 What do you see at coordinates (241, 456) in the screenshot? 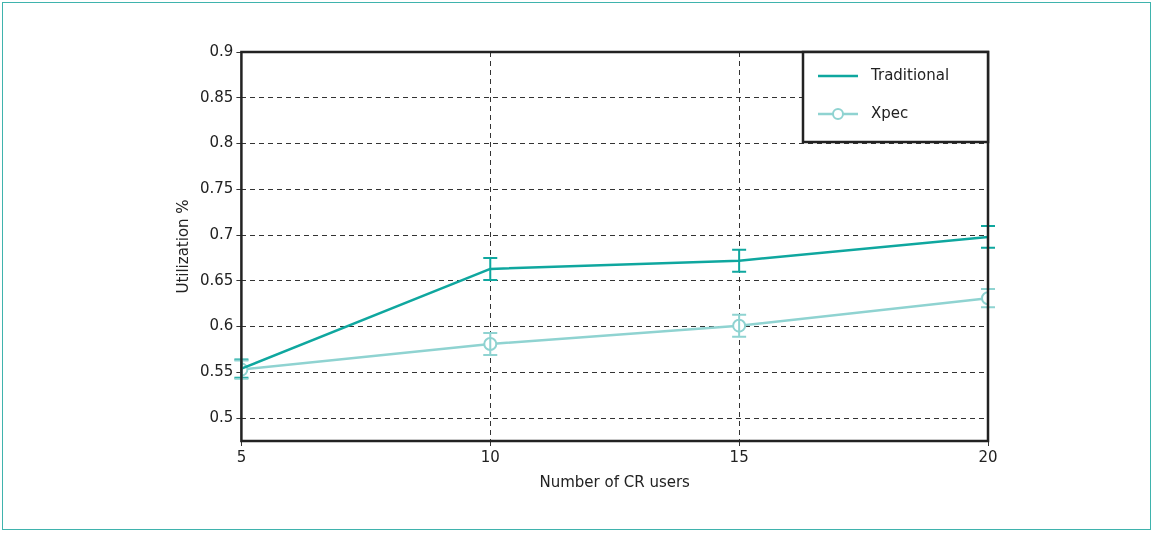
I see `x-tick-label: 5` at bounding box center [241, 456].